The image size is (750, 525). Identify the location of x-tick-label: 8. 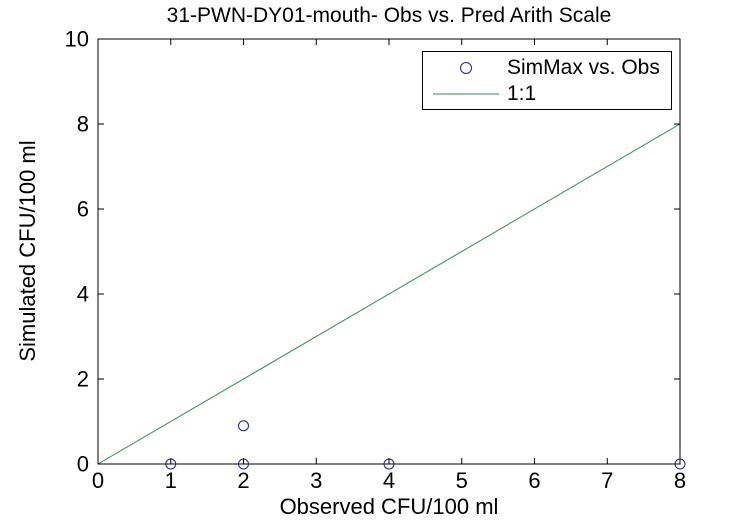
(680, 480).